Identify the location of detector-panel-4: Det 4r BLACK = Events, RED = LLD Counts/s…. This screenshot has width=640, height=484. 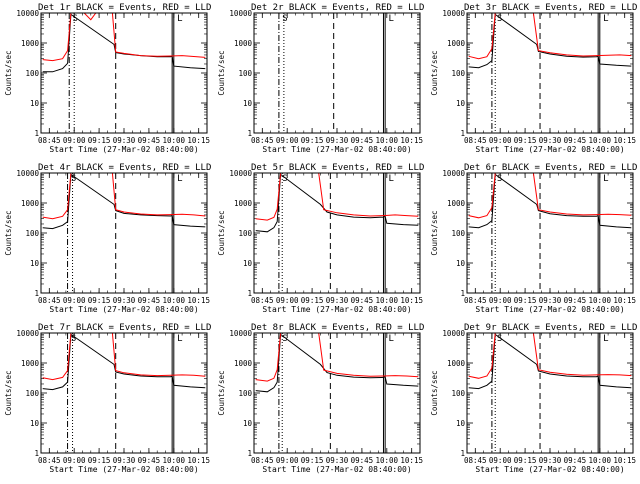
(107, 238).